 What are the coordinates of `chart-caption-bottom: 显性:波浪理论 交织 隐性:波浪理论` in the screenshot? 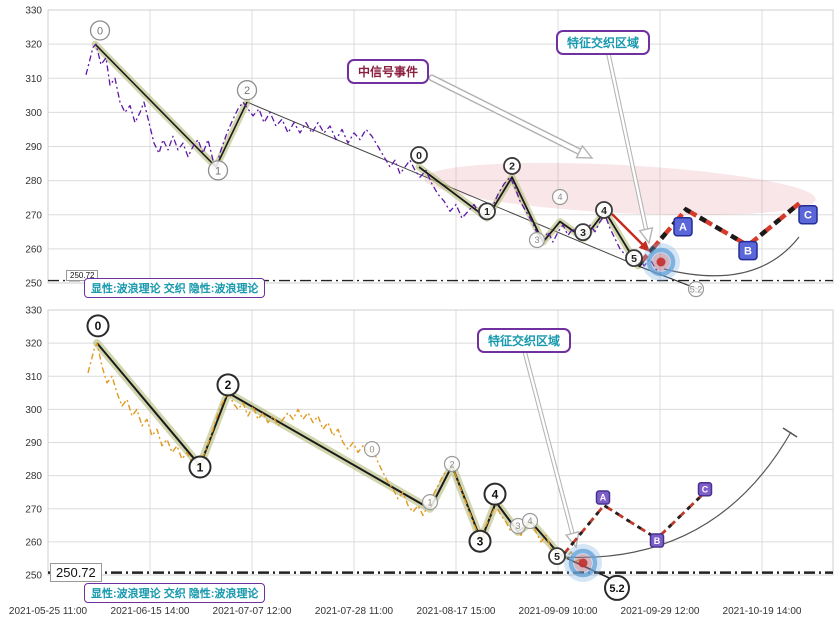 It's located at (175, 593).